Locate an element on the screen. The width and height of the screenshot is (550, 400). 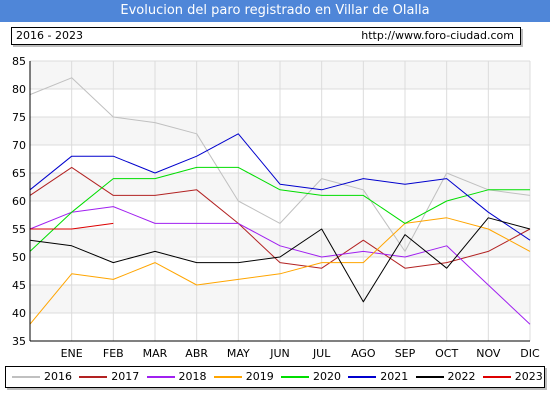
legend: 2016 2017 2018 2019 2020 2021 2022 2023 is located at coordinates (275, 377).